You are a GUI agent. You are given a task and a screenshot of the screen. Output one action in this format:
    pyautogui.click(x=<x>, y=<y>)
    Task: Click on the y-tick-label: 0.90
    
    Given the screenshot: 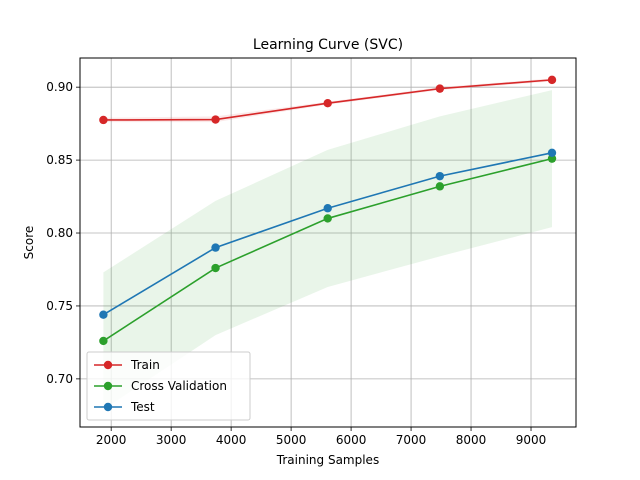 What is the action you would take?
    pyautogui.click(x=59, y=87)
    